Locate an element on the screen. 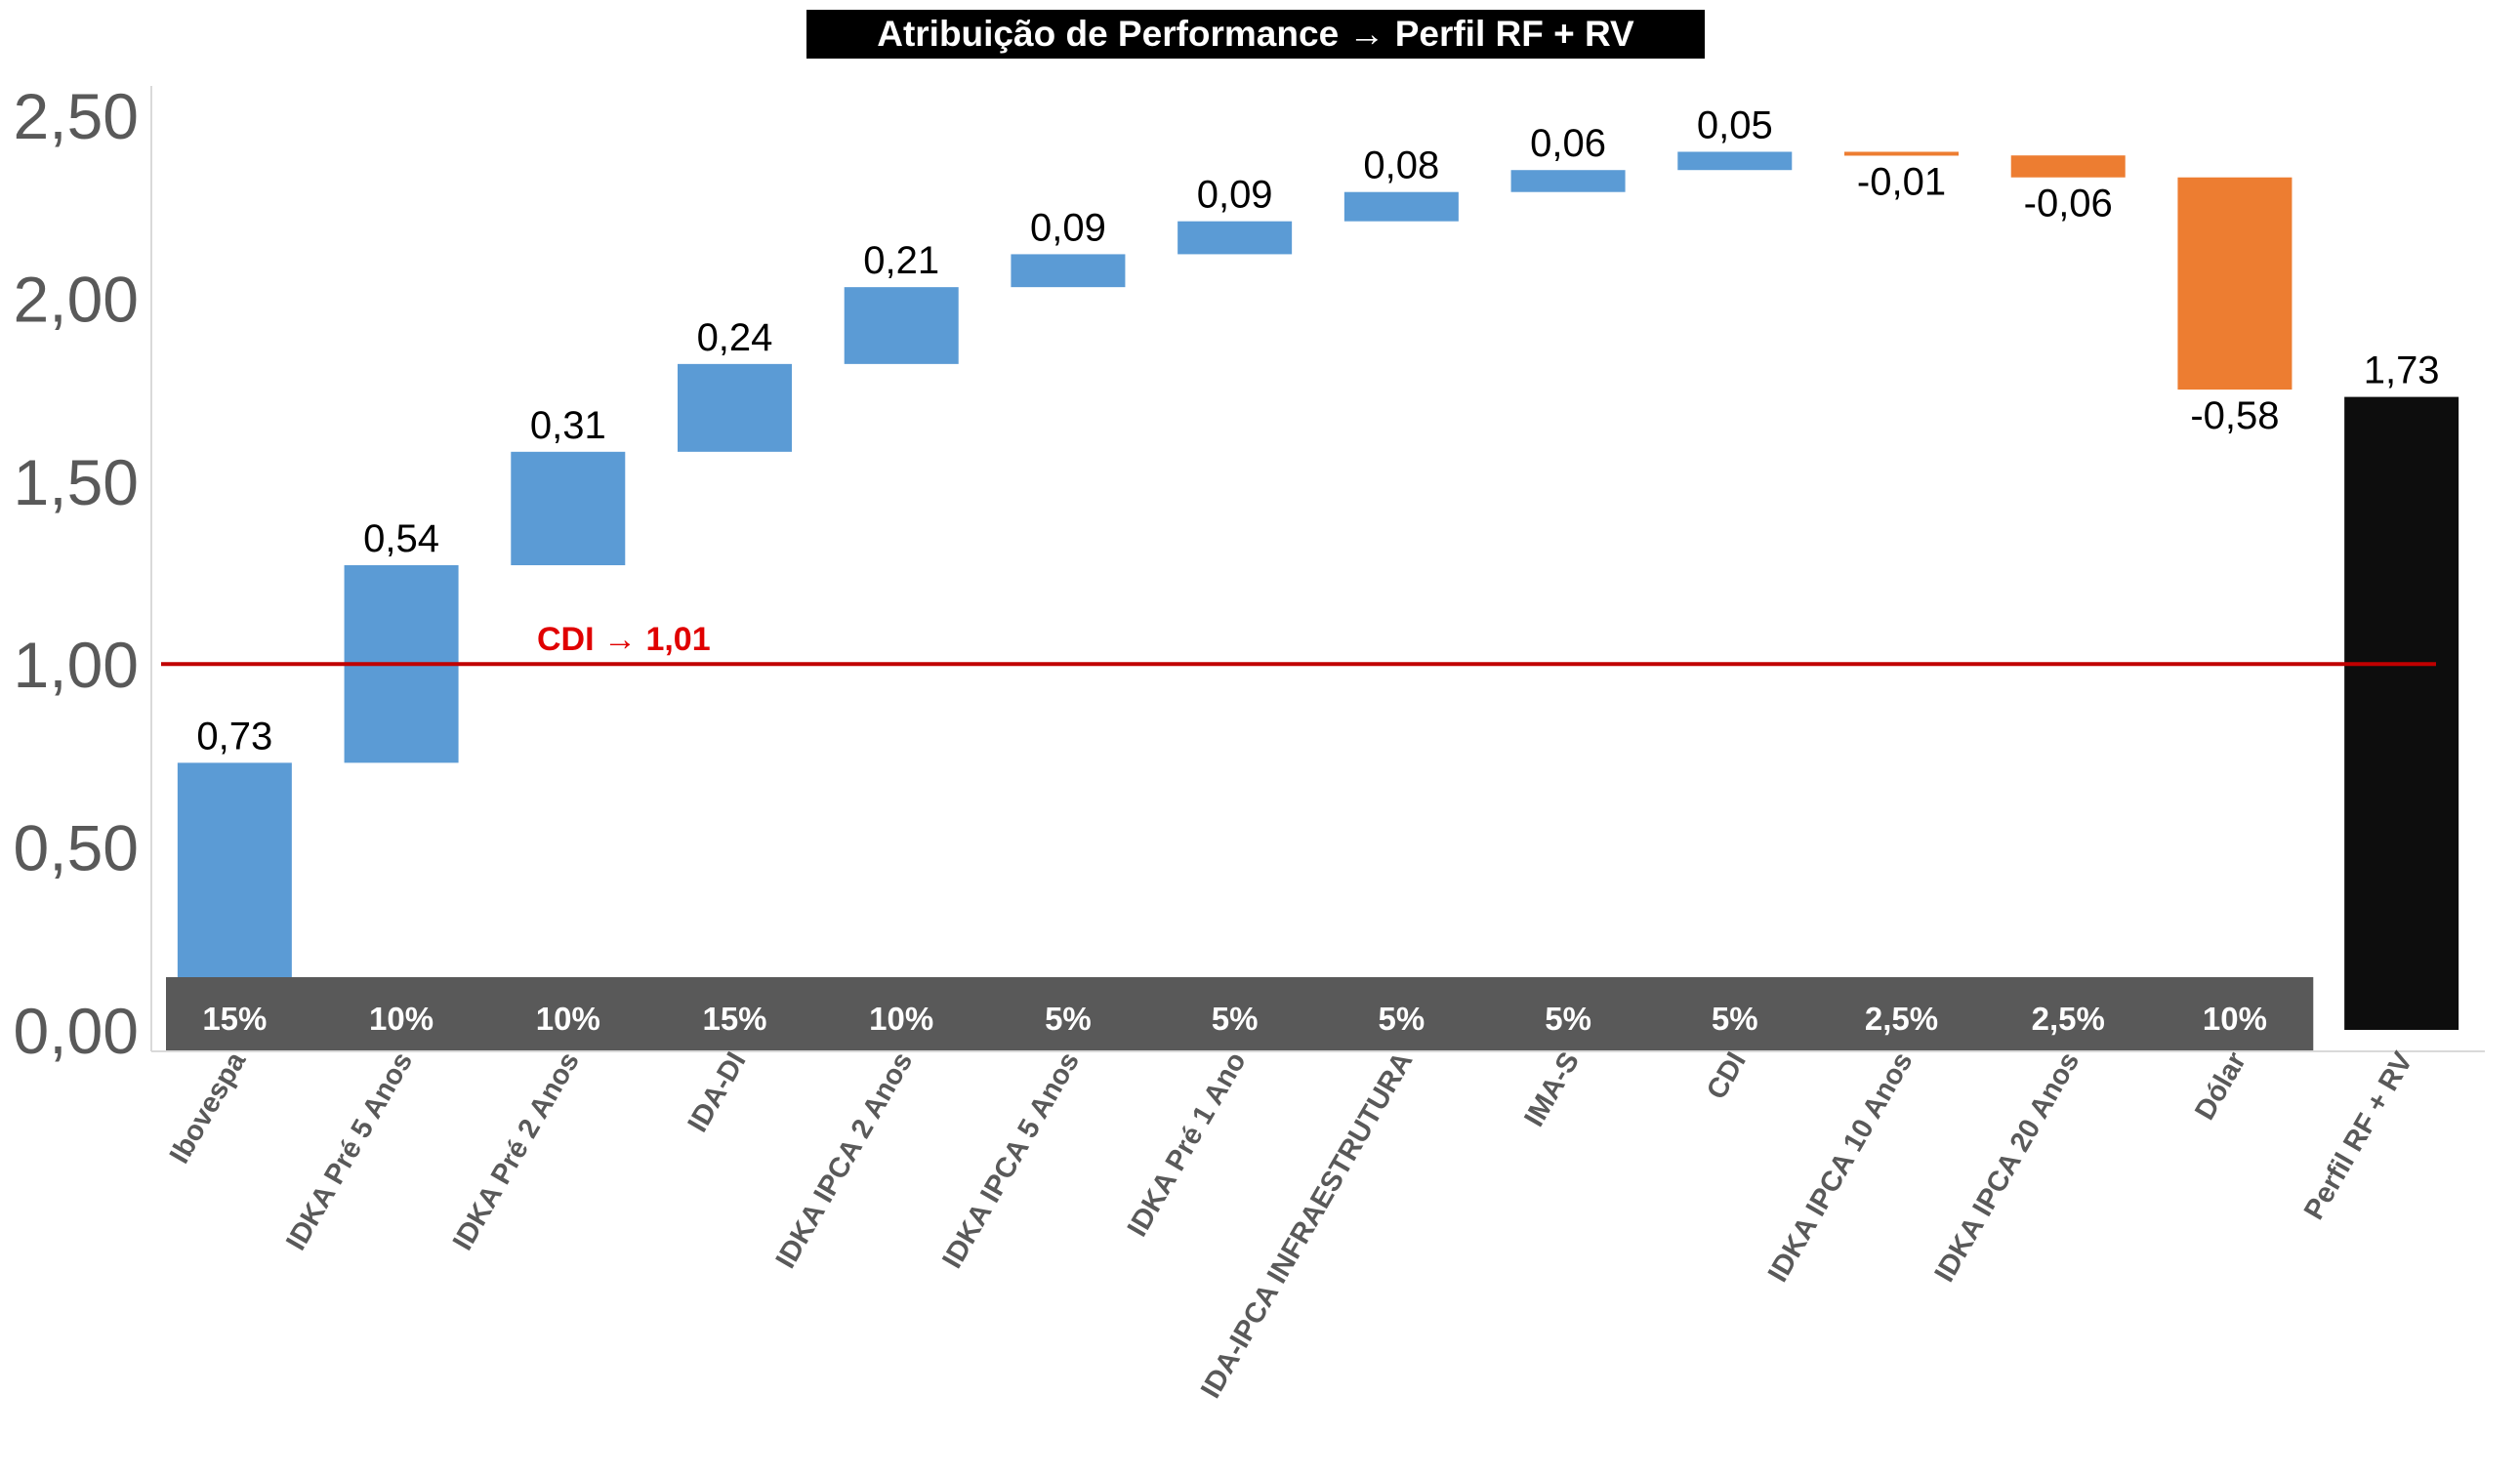 This screenshot has width=2520, height=1476. weight-label-1: 10% is located at coordinates (401, 1019).